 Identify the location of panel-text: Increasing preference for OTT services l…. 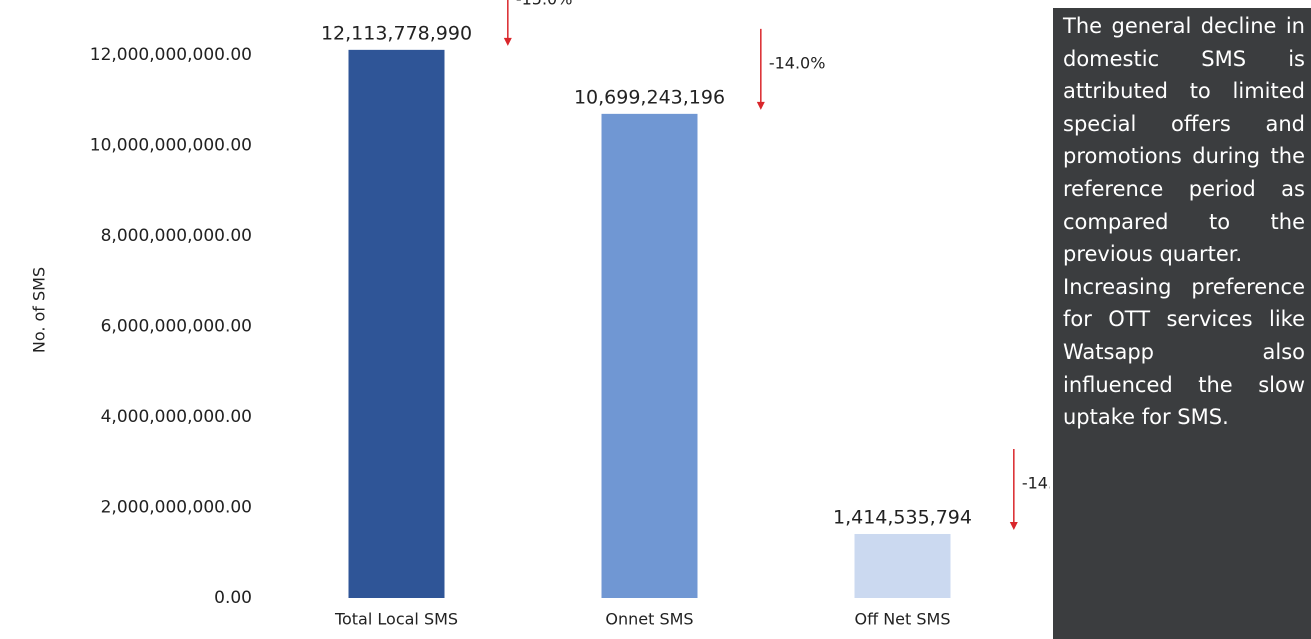
(1184, 352).